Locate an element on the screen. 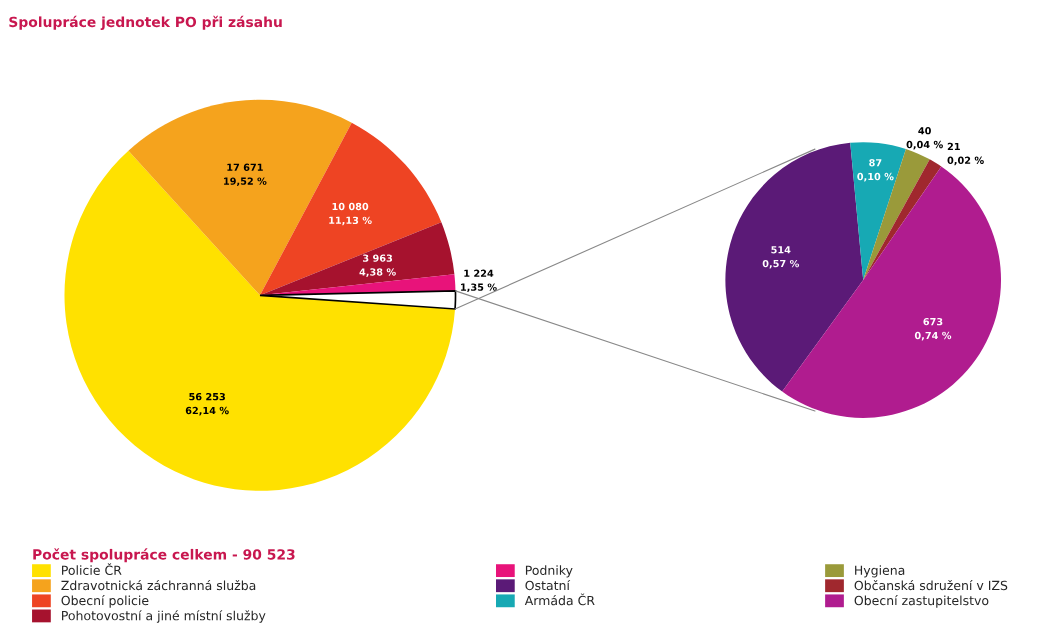 The height and width of the screenshot is (634, 1040). legend-label: Obecní policie is located at coordinates (105, 601).